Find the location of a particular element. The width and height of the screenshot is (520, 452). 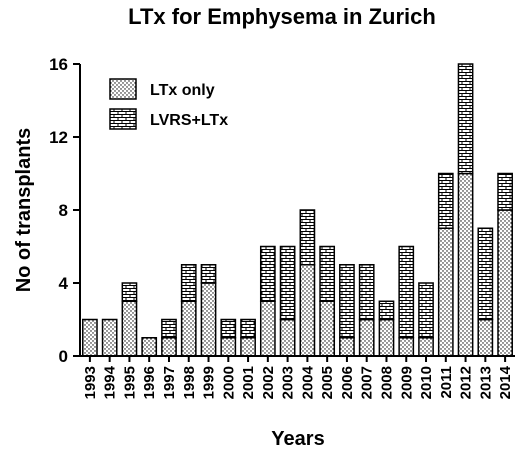

bar-2006-lvrs-ltx is located at coordinates (347, 301).